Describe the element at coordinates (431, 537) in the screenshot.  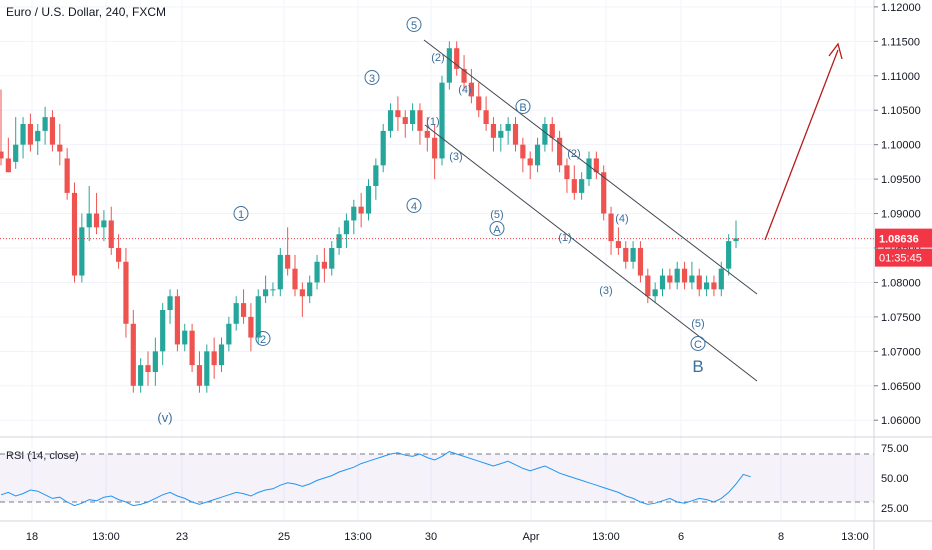
I see `time-tick-label: 30` at that location.